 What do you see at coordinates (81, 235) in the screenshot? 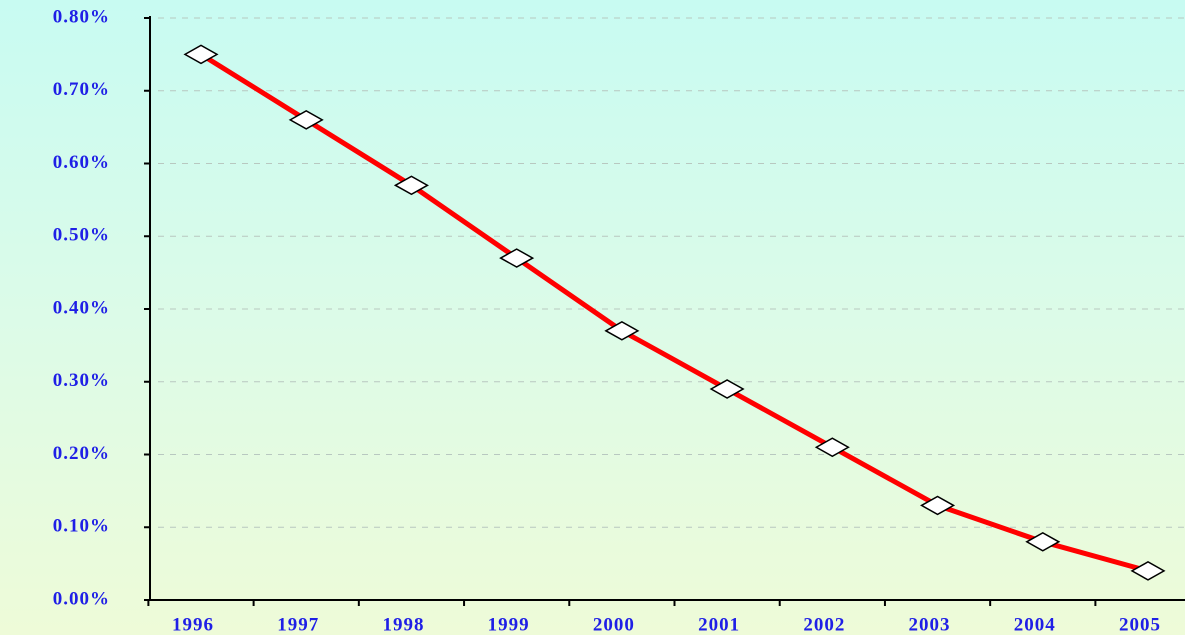
I see `y-tick-label: 0.50%` at bounding box center [81, 235].